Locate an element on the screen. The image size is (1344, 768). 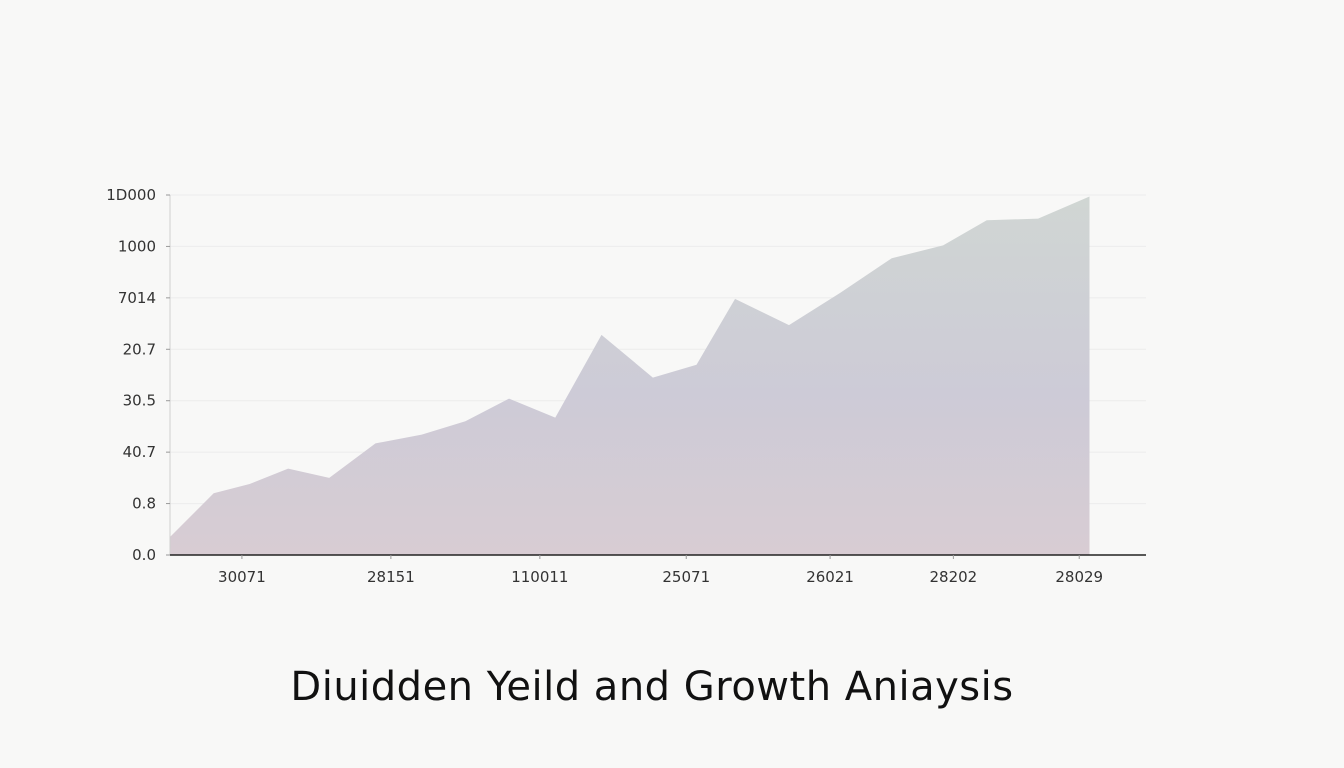
y-tick-label: 7014 is located at coordinates (137, 298).